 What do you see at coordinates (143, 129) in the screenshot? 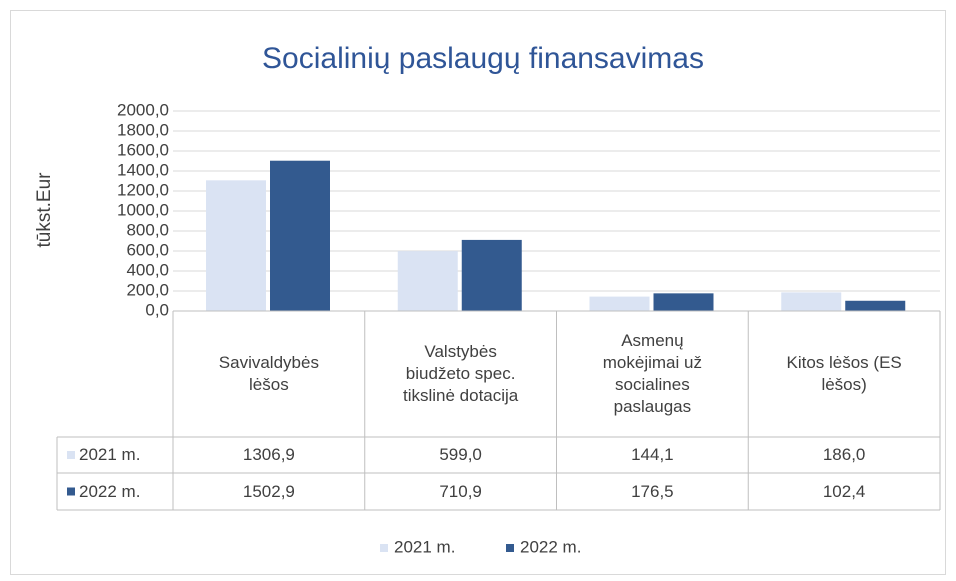
I see `y-tick-label: 1800,0` at bounding box center [143, 129].